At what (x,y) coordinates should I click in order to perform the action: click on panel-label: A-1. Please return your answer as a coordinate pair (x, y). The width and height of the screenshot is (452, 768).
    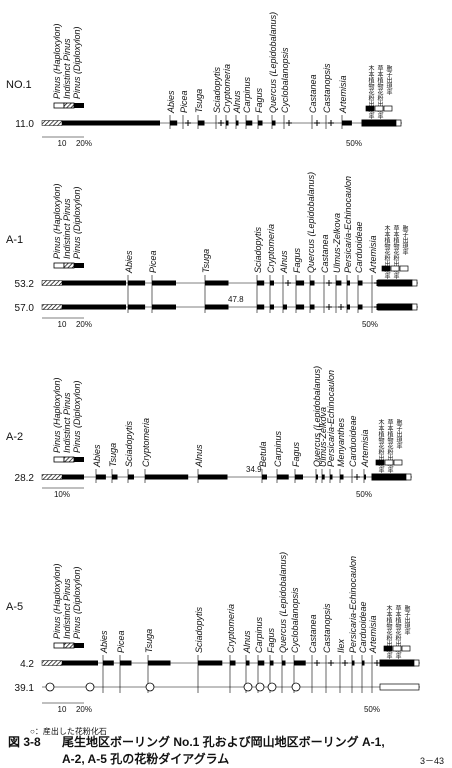
    Looking at the image, I should click on (14, 240).